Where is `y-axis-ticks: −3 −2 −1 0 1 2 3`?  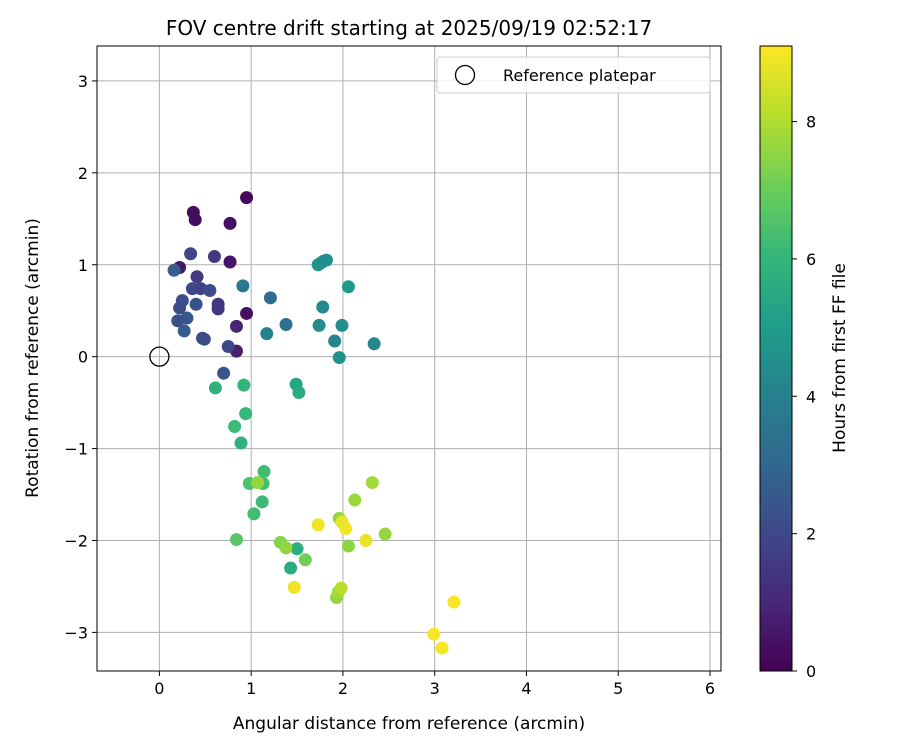
y-axis-ticks: −3 −2 −1 0 1 2 3 is located at coordinates (80, 357).